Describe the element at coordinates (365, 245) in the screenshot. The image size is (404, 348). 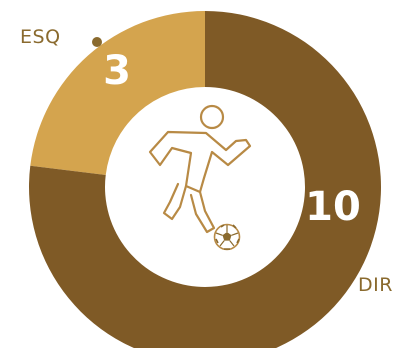
I see `dir-leader-dot` at that location.